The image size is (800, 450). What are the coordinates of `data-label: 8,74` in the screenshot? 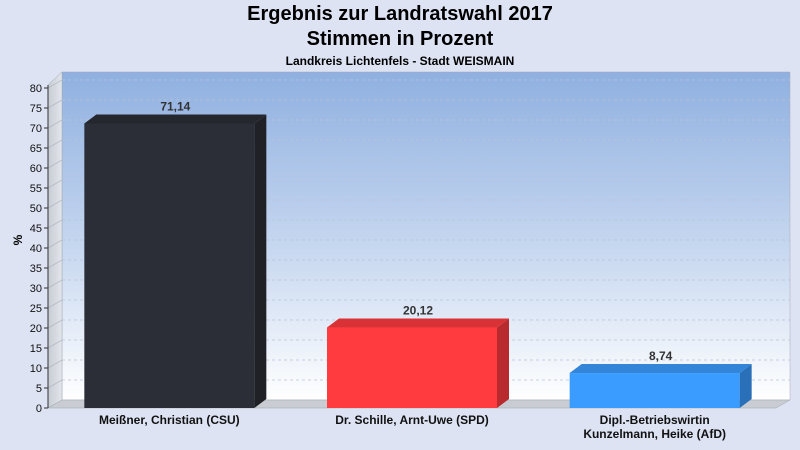 It's located at (661, 356).